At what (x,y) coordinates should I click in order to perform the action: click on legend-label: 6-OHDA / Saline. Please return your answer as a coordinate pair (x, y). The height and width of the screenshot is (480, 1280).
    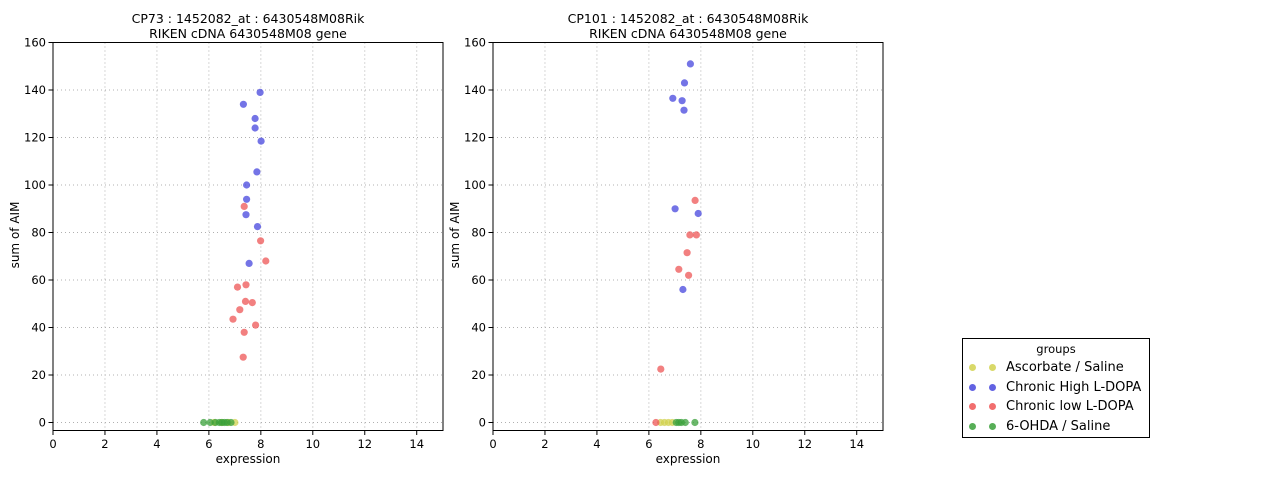
    Looking at the image, I should click on (1058, 426).